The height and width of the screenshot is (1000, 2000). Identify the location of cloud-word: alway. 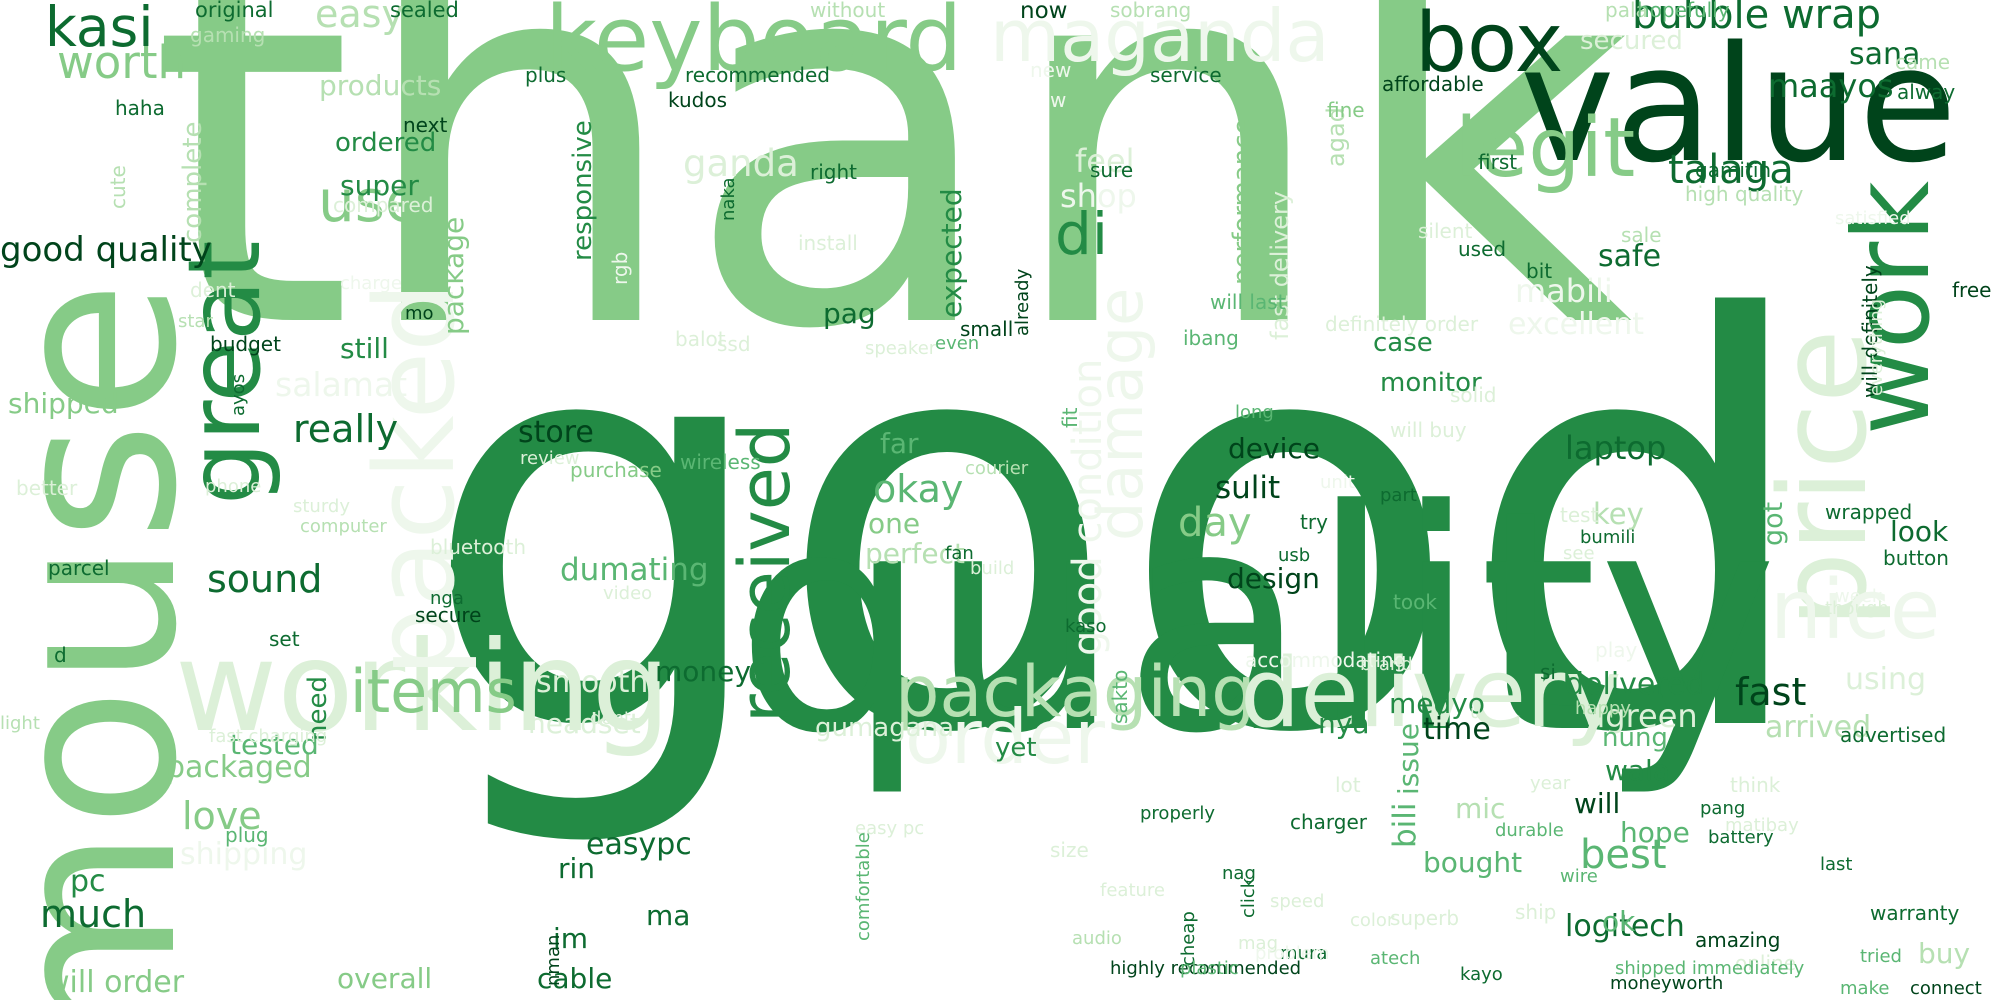
(1926, 92).